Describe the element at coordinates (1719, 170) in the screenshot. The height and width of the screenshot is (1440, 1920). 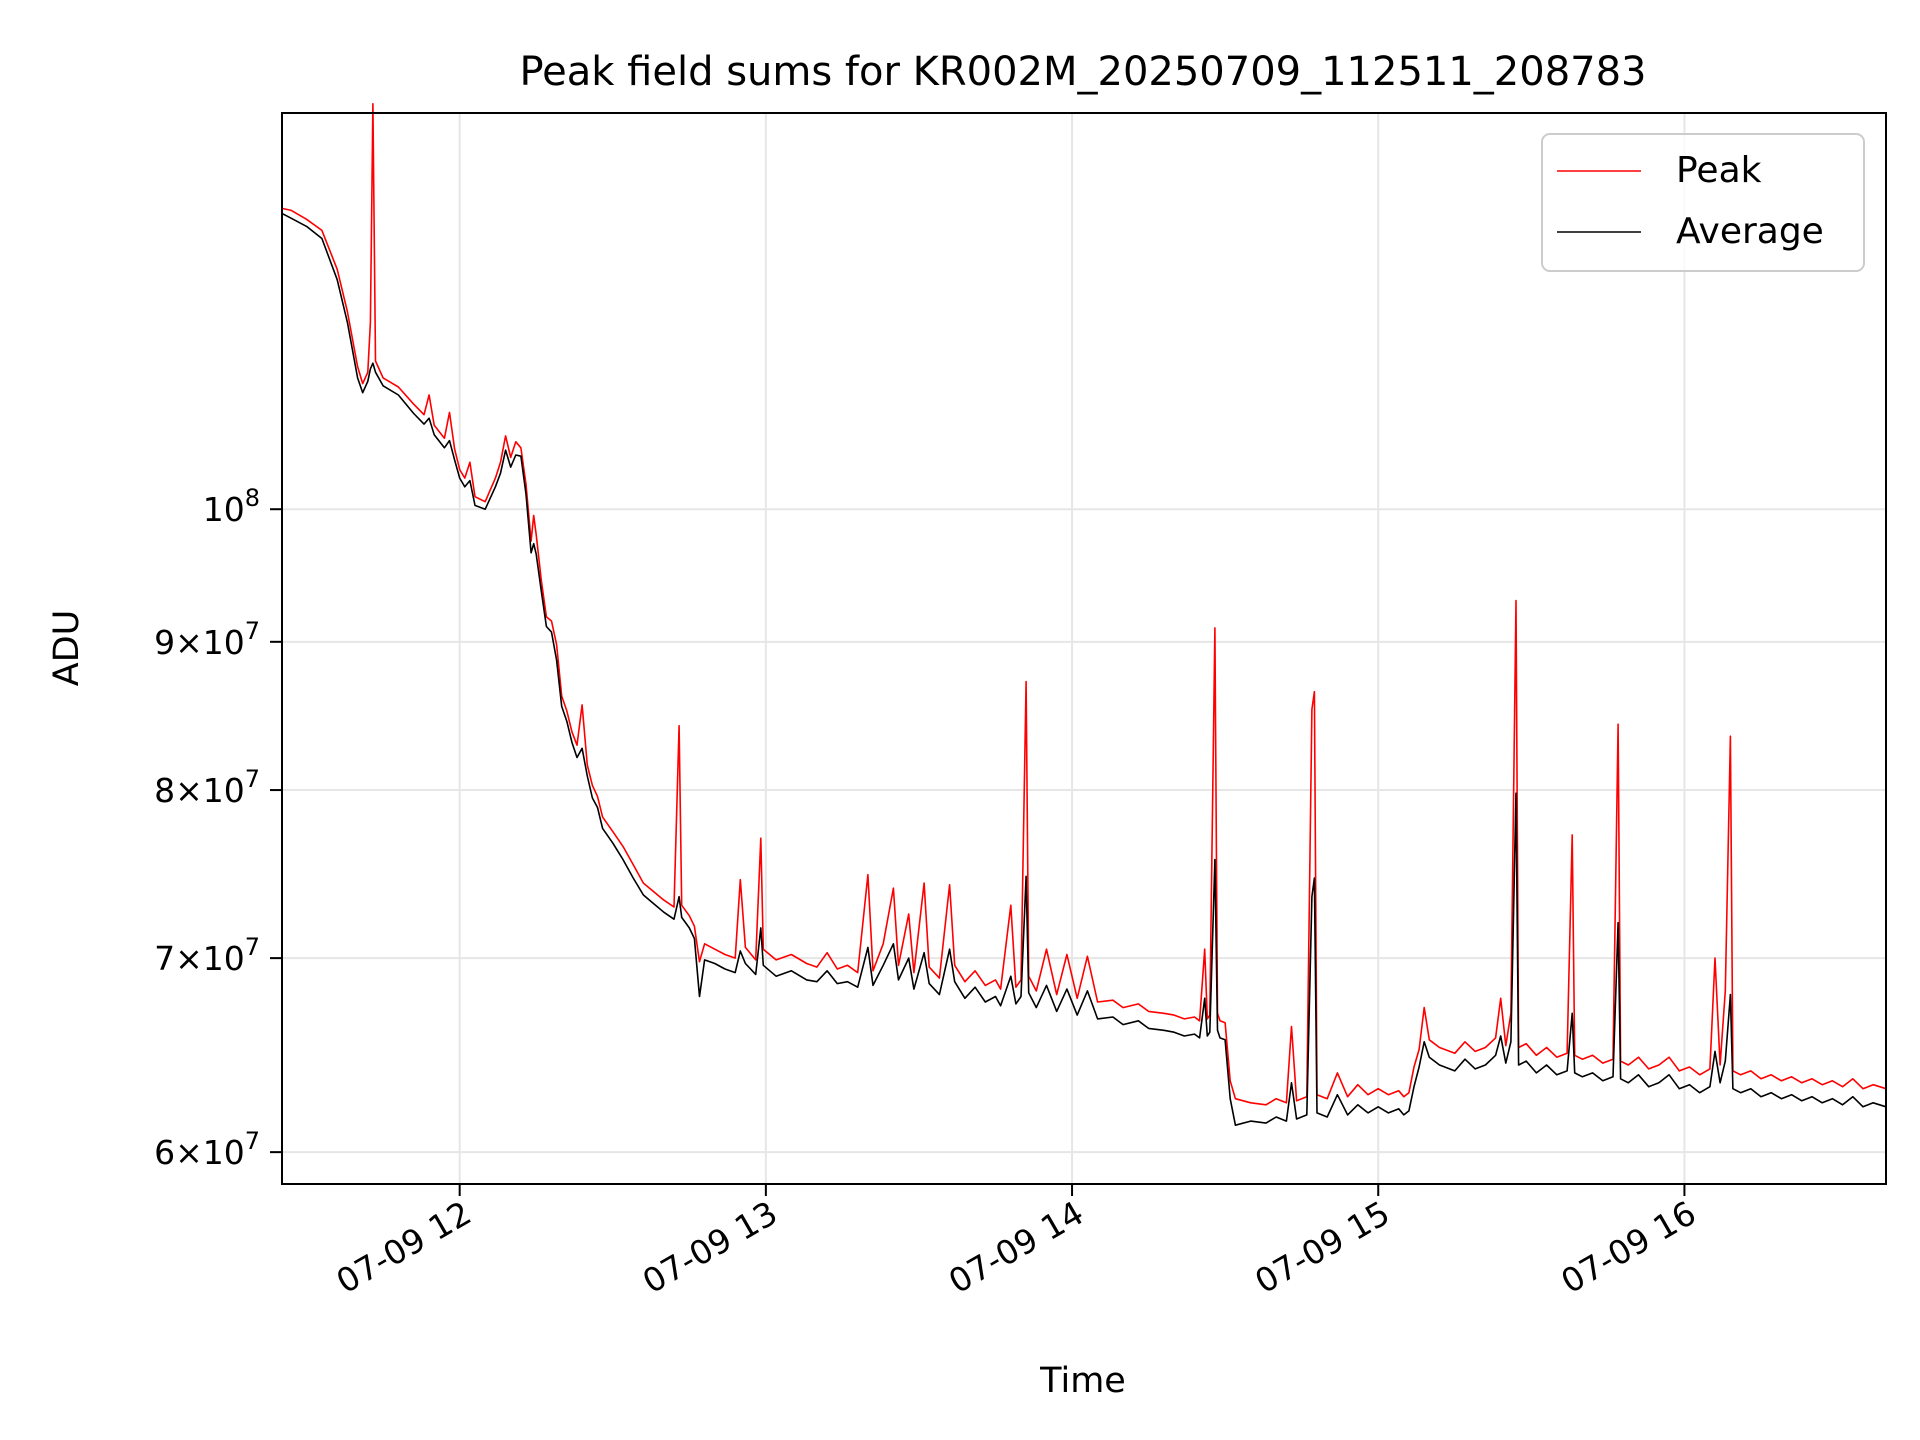
I see `legend-label-peak: Peak` at that location.